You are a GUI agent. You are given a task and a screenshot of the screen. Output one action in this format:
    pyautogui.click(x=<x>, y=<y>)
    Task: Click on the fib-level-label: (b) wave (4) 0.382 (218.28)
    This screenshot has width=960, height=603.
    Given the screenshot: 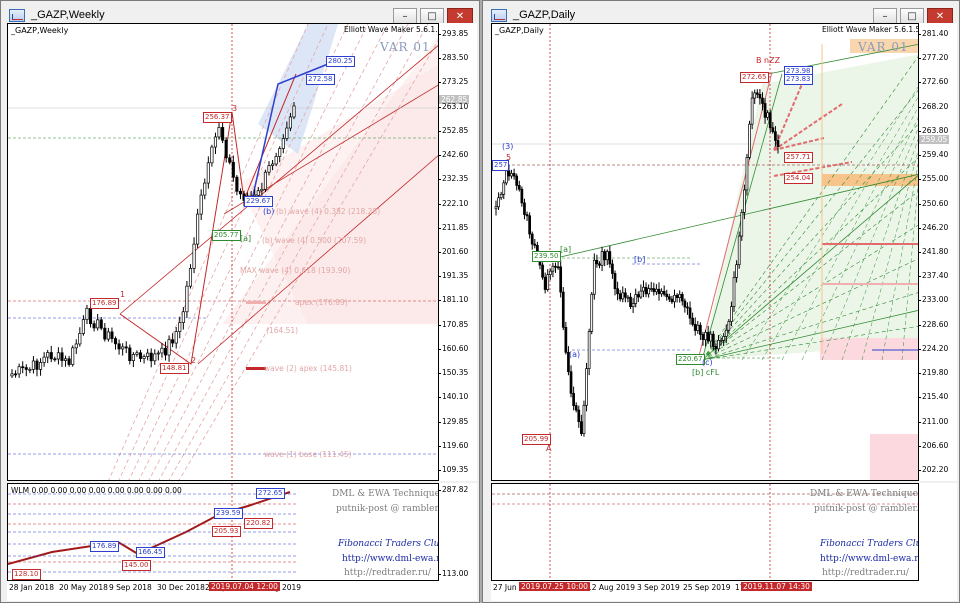 What is the action you would take?
    pyautogui.click(x=328, y=211)
    